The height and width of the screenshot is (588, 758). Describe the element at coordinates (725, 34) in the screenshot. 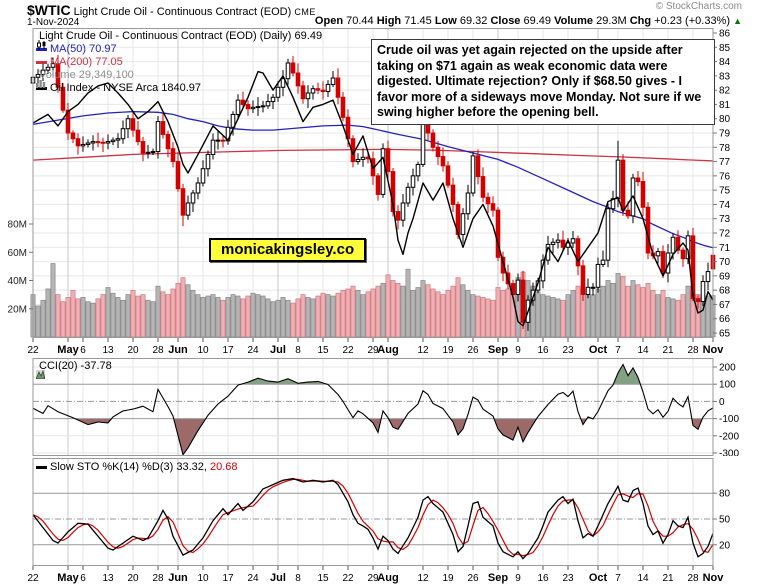

I see `svg-text: 86` at that location.